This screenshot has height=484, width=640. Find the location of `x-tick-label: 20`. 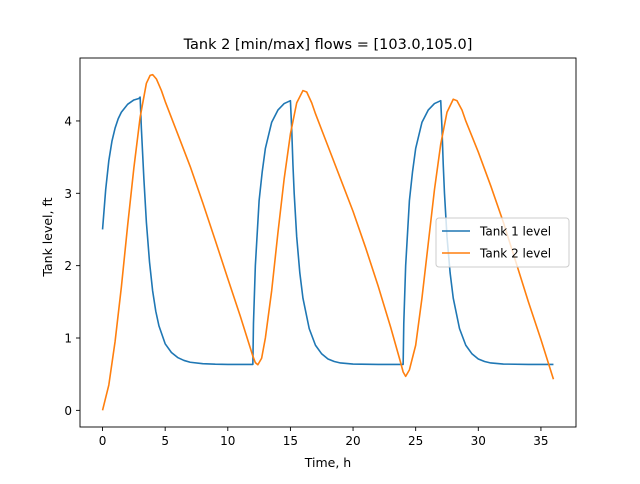

x-tick-label: 20 is located at coordinates (352, 441).